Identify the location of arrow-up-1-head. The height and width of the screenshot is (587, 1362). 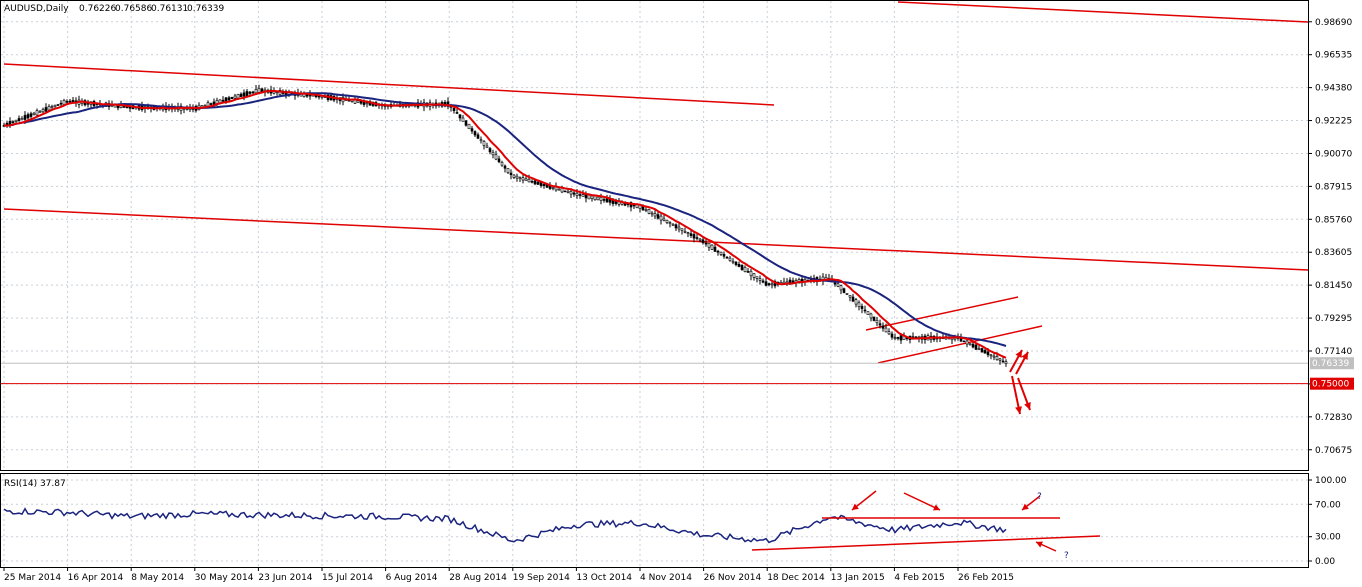
(1018, 354).